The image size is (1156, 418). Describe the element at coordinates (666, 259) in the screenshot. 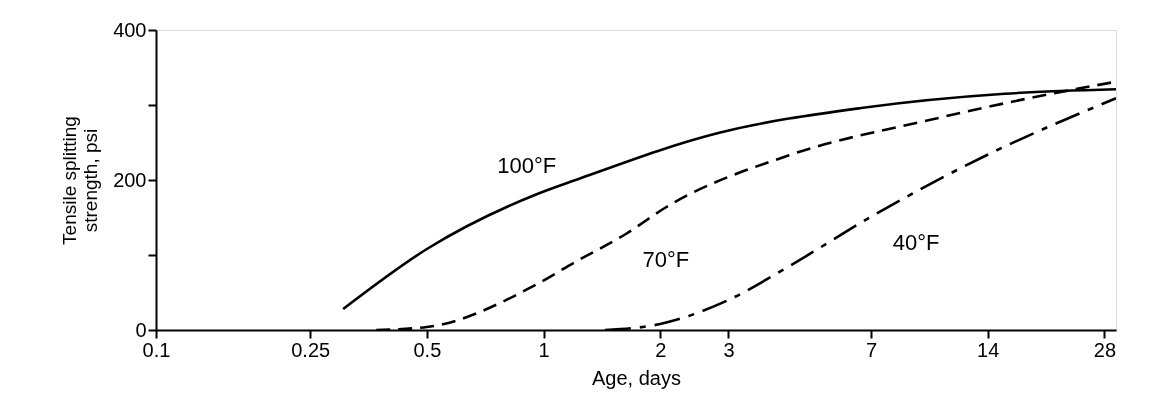

I see `series-label: 70°F` at that location.